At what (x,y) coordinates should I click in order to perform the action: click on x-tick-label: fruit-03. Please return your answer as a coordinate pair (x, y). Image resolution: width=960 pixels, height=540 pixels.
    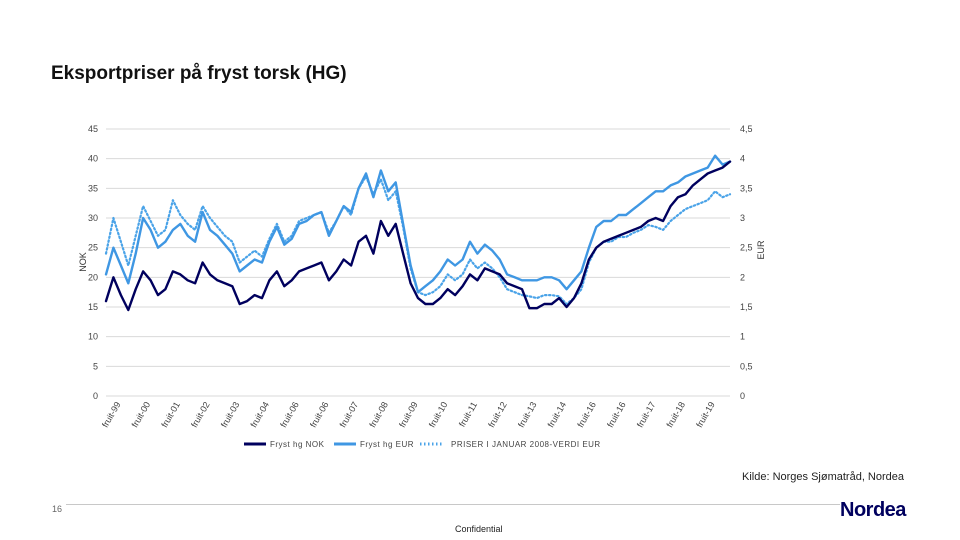
    Looking at the image, I should click on (230, 414).